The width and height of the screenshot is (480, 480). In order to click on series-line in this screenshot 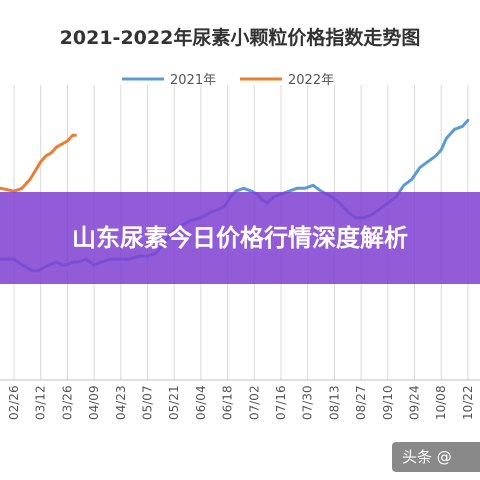, I will do `click(38, 163)`.